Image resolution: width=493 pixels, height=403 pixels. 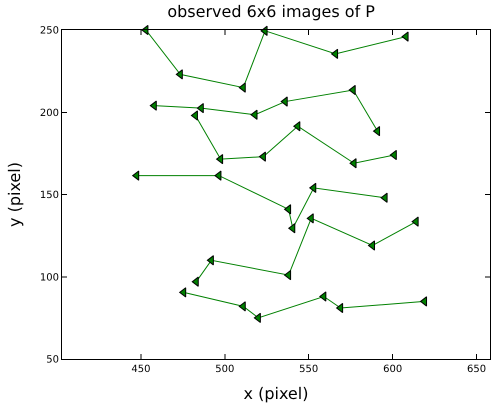 I want to click on y-tick-label: 250, so click(x=49, y=31).